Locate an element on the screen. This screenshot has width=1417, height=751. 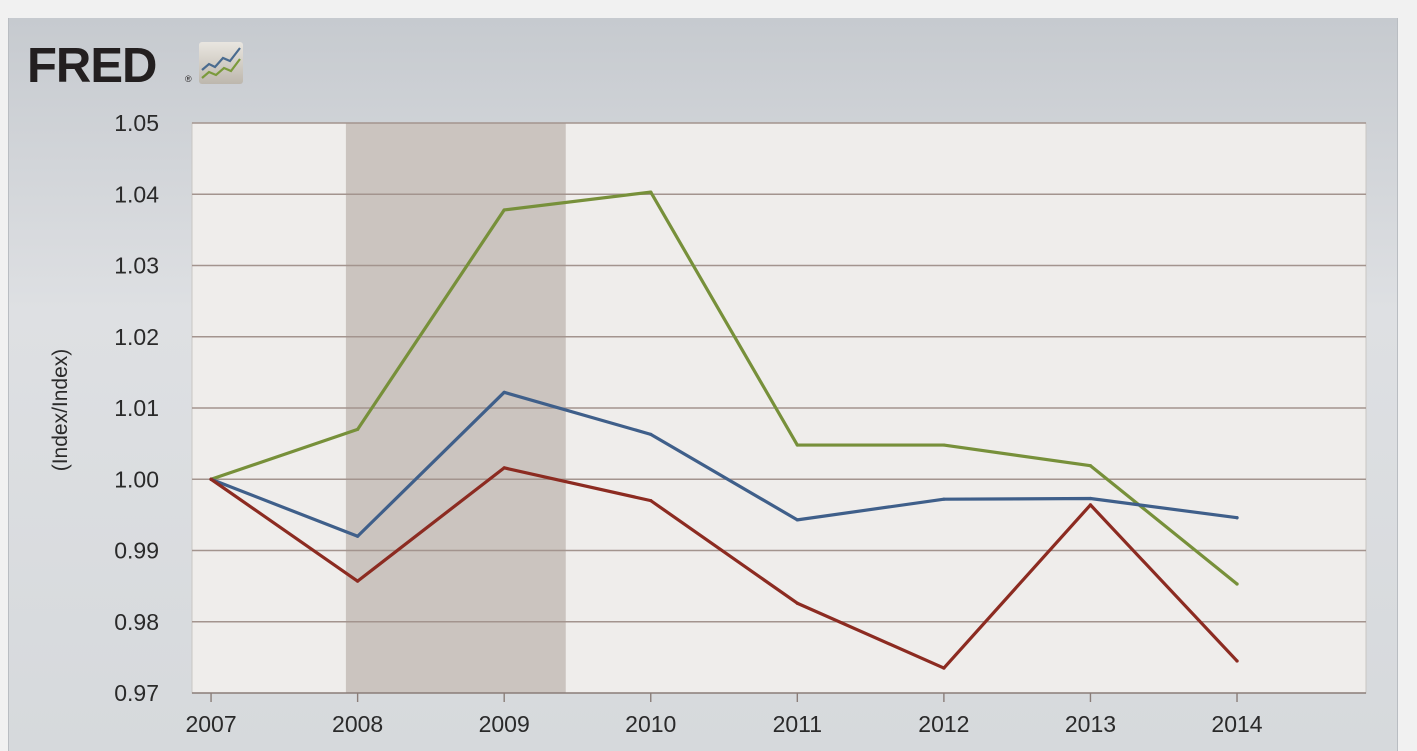
y-tick-label: 1.00 is located at coordinates (136, 479).